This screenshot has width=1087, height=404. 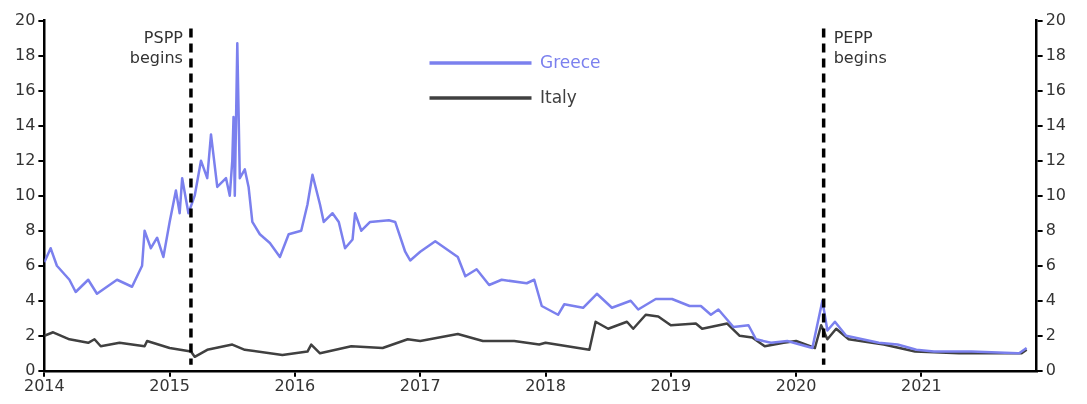 What do you see at coordinates (25, 194) in the screenshot?
I see `y-tick-label: 10` at bounding box center [25, 194].